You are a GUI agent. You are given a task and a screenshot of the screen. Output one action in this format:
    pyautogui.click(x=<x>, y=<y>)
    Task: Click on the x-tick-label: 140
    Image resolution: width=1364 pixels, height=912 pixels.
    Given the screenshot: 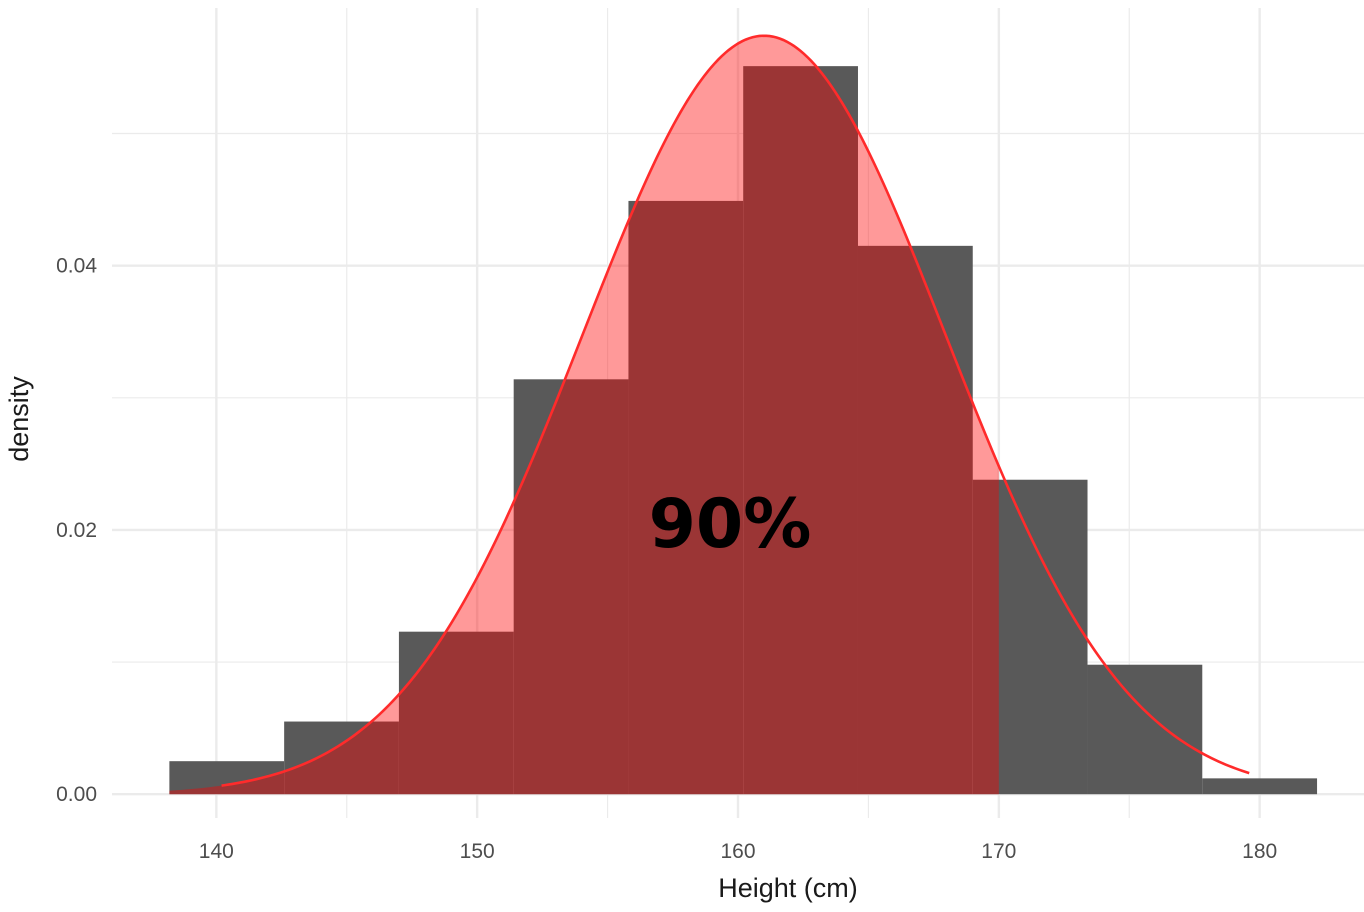 What is the action you would take?
    pyautogui.click(x=216, y=851)
    